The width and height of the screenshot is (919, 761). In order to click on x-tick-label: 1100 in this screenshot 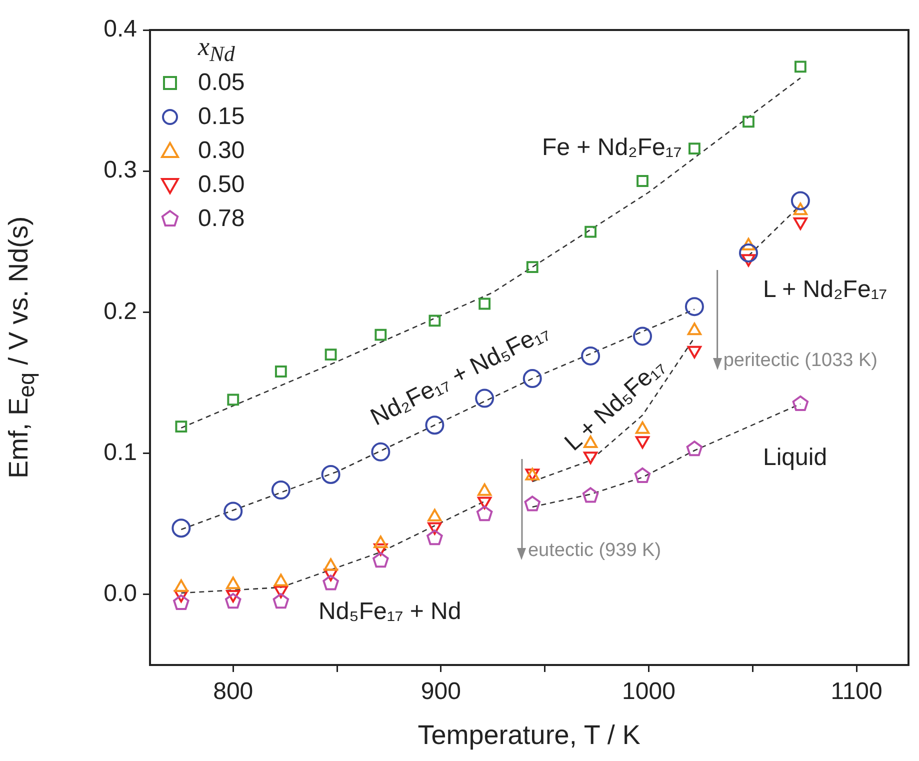, I will do `click(856, 692)`.